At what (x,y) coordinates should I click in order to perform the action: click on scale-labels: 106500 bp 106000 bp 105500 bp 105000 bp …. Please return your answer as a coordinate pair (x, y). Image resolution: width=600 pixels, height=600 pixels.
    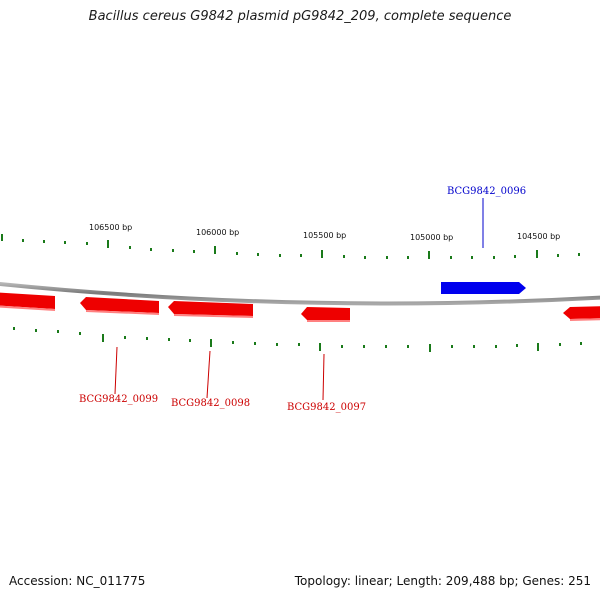
    Looking at the image, I should click on (324, 232).